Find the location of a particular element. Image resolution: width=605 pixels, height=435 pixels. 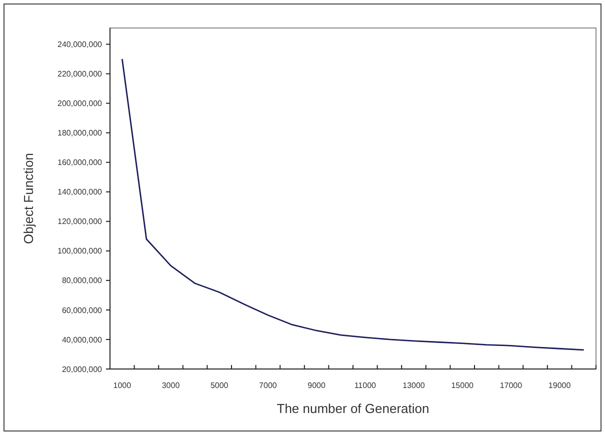

y-tick-label: 60,000,000 is located at coordinates (82, 310).